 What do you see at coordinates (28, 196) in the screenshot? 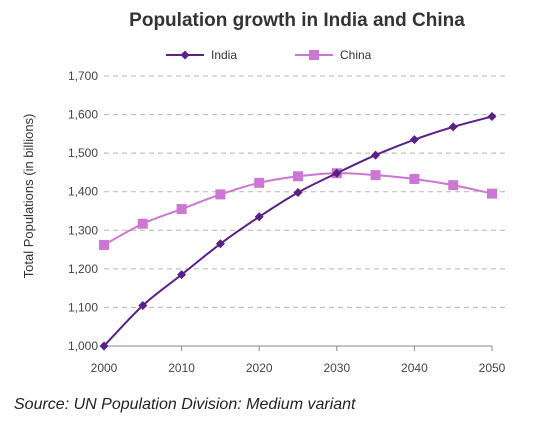
I see `y-axis-label: Total Populations (in billions)` at bounding box center [28, 196].